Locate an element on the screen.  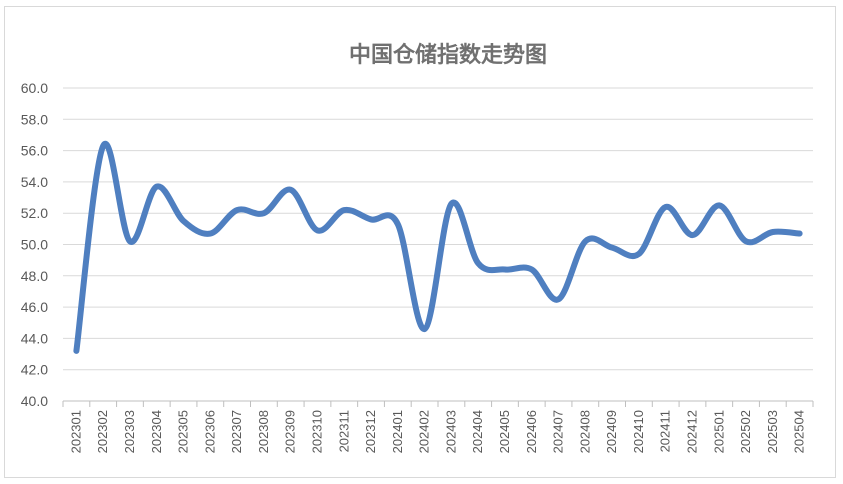
x-tick-label: 202308 is located at coordinates (263, 431).